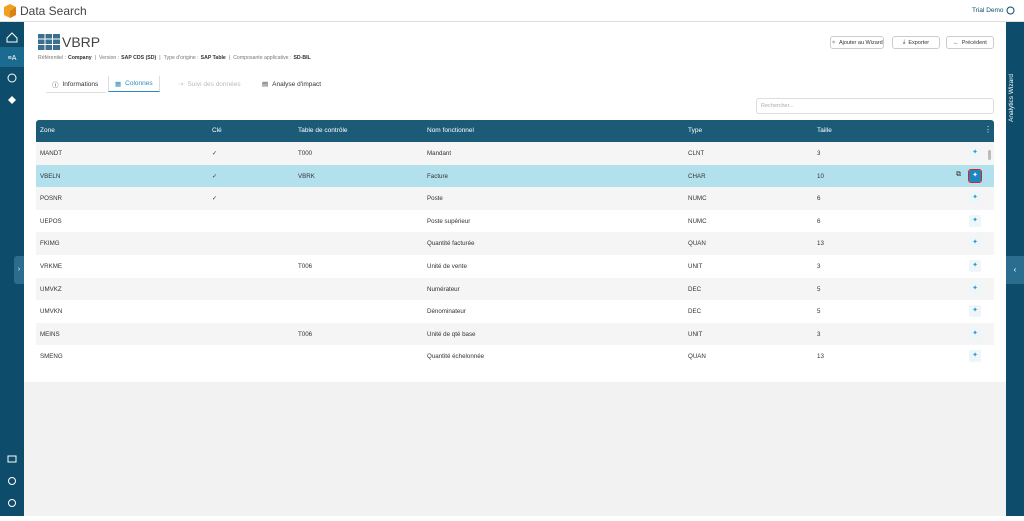  What do you see at coordinates (12, 37) in the screenshot?
I see `home-icon` at bounding box center [12, 37].